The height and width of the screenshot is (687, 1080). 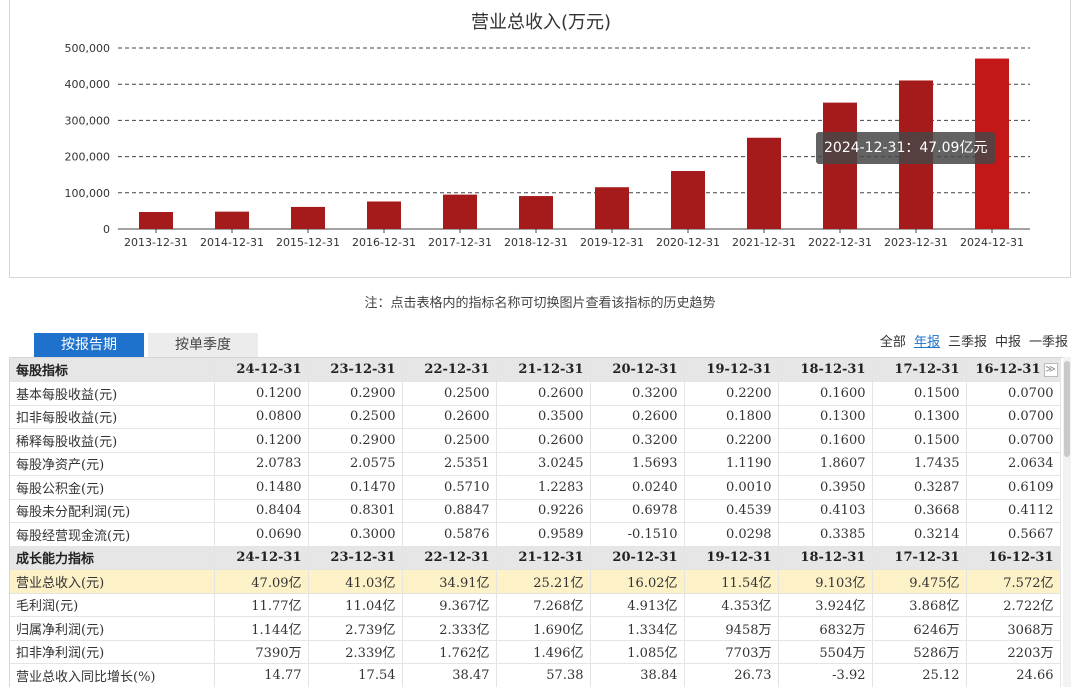 What do you see at coordinates (1013, 487) in the screenshot?
I see `indicator-value: 0.6109` at bounding box center [1013, 487].